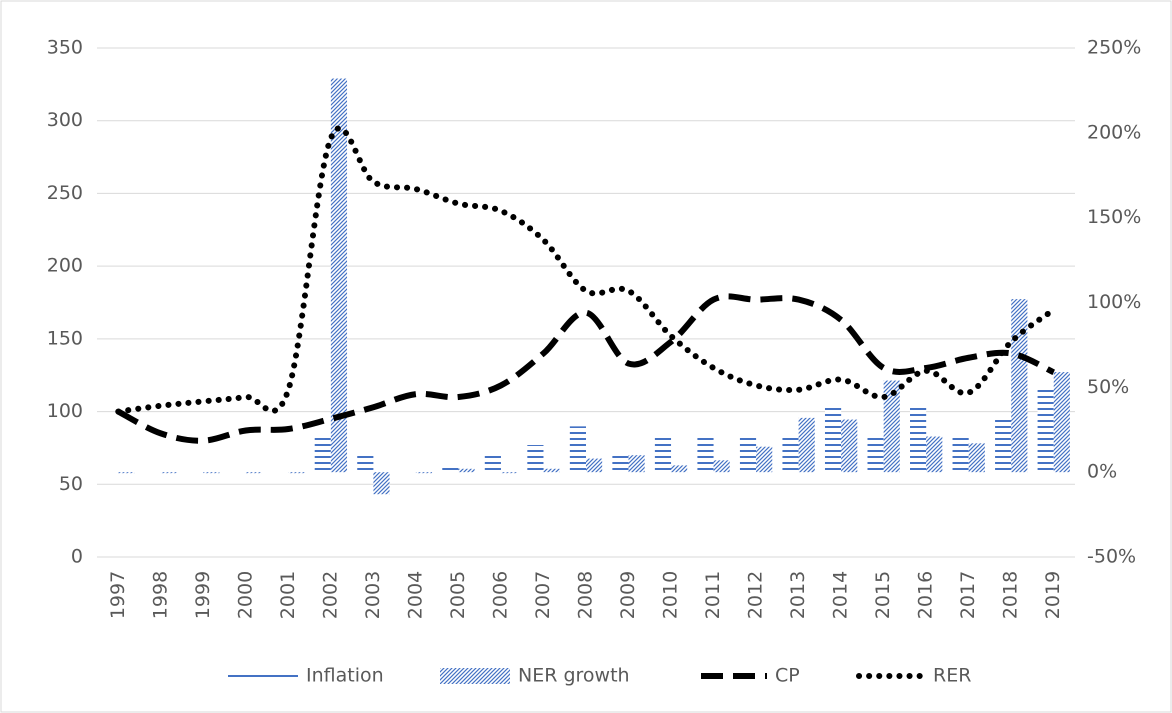 Image resolution: width=1172 pixels, height=713 pixels. What do you see at coordinates (65, 338) in the screenshot?
I see `y-tick-label: 150` at bounding box center [65, 338].